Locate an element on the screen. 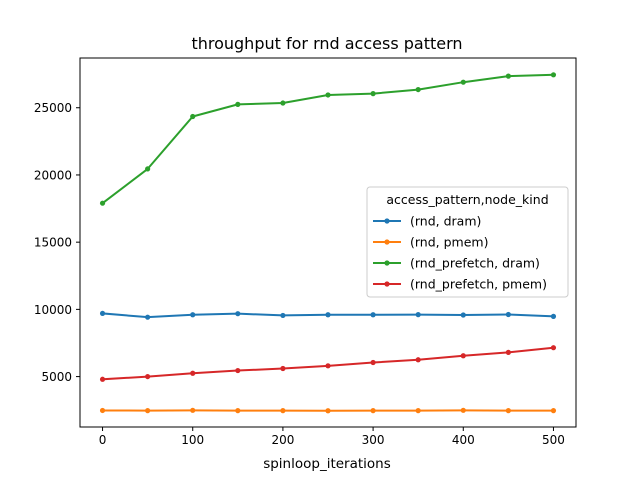 The width and height of the screenshot is (640, 480). x-tick-label-0: 0 is located at coordinates (103, 440).